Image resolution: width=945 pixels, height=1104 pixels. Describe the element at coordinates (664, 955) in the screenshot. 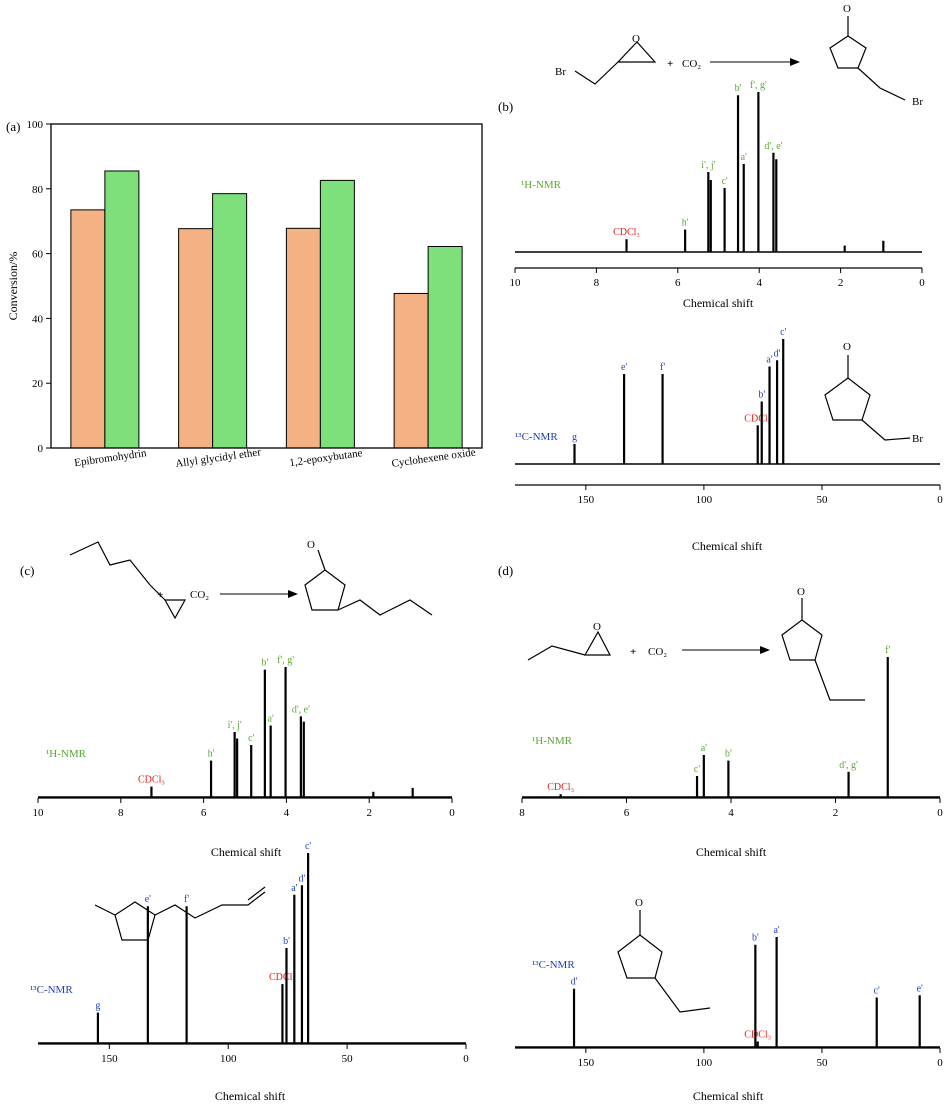

I see `carbonate-structure-d: O` at that location.